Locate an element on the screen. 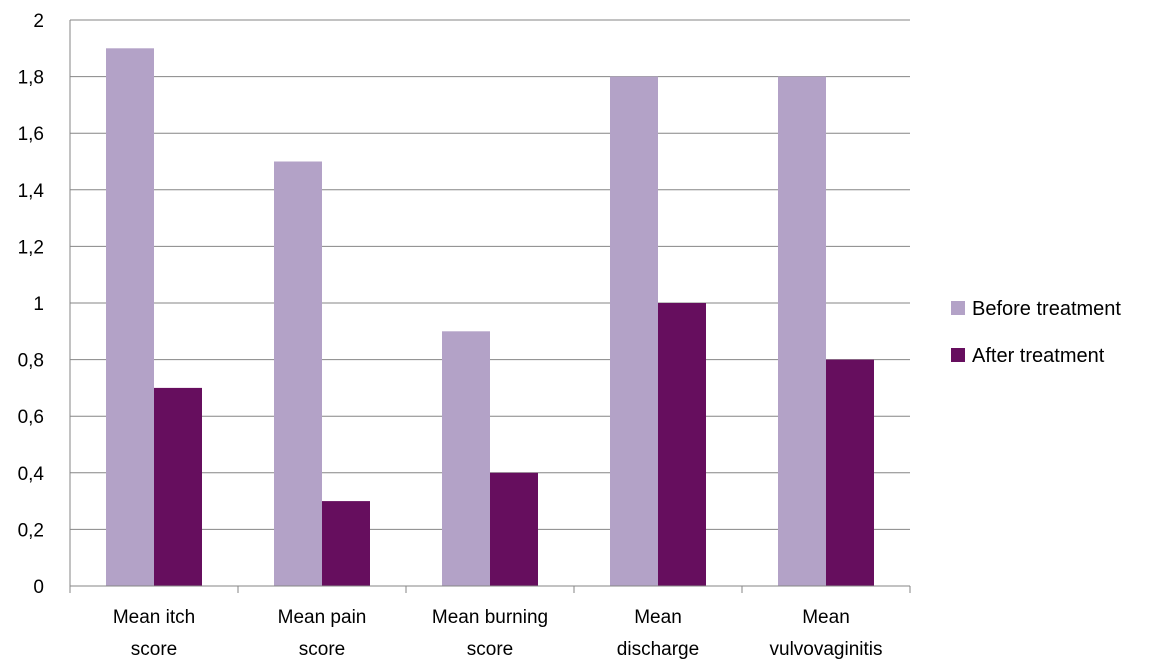 Image resolution: width=1173 pixels, height=671 pixels. y-tick-label: 1,8 is located at coordinates (31, 78).